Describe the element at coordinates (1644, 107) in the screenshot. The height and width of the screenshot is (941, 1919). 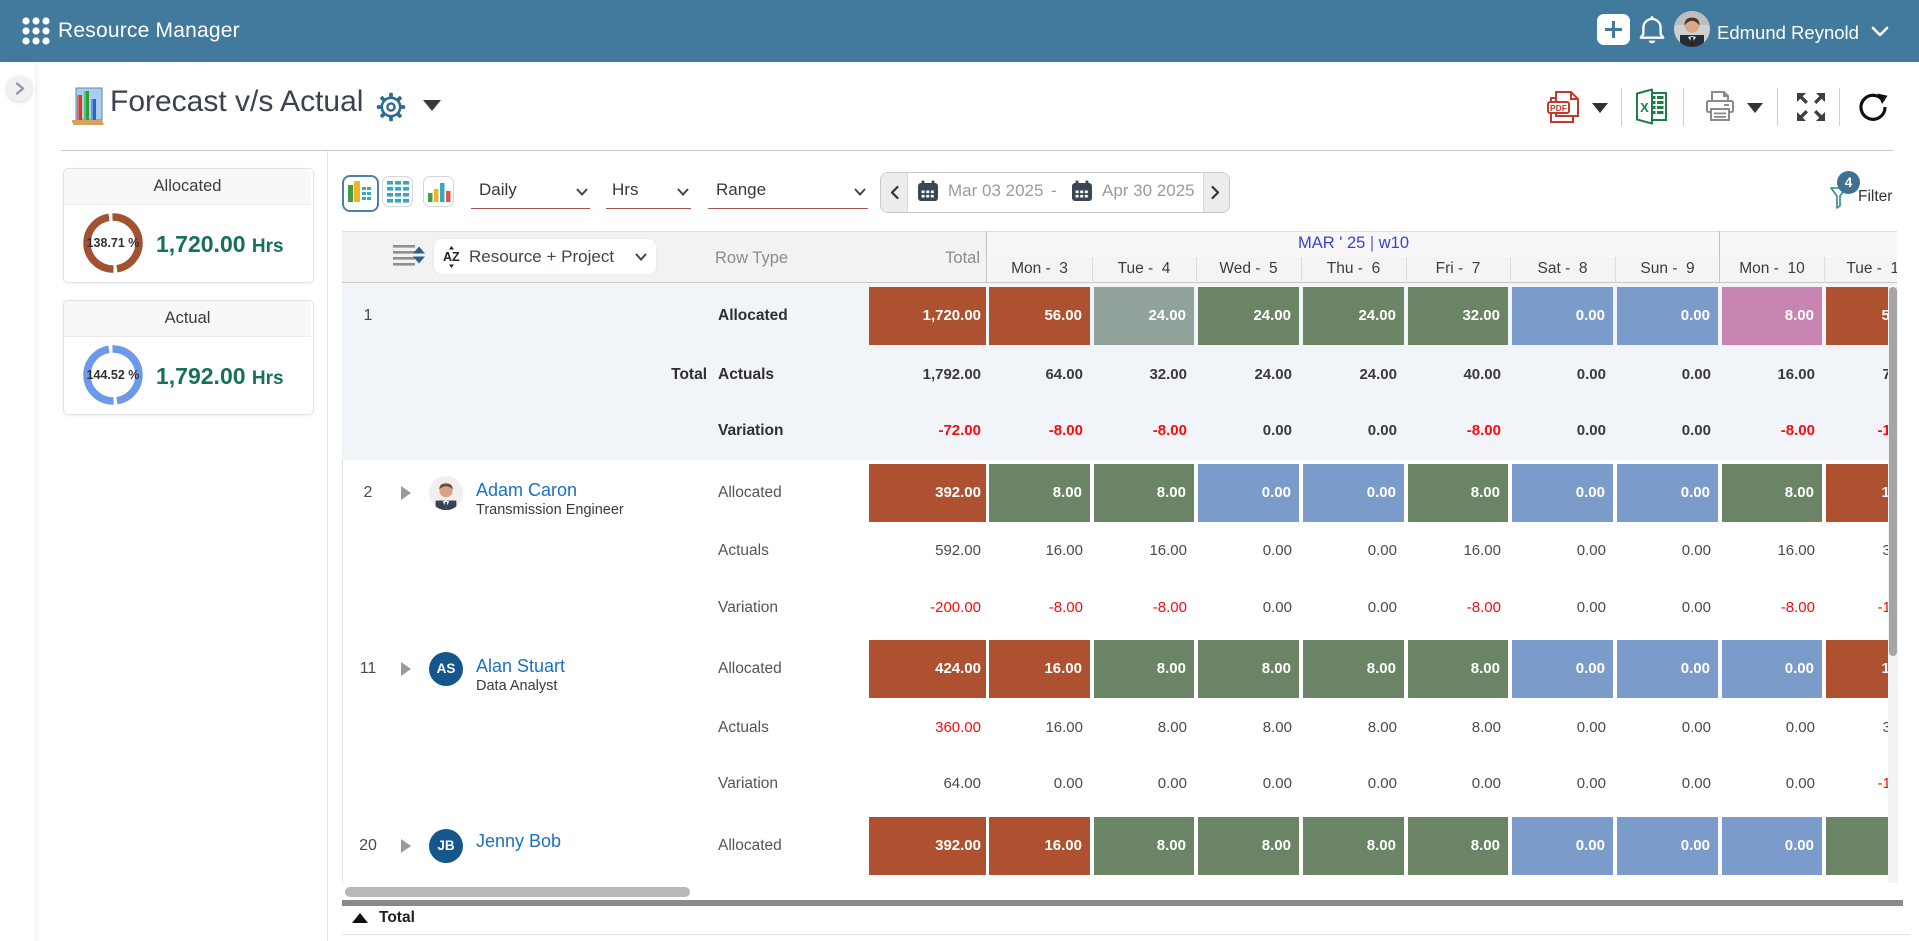
I see `svg-text: X` at that location.